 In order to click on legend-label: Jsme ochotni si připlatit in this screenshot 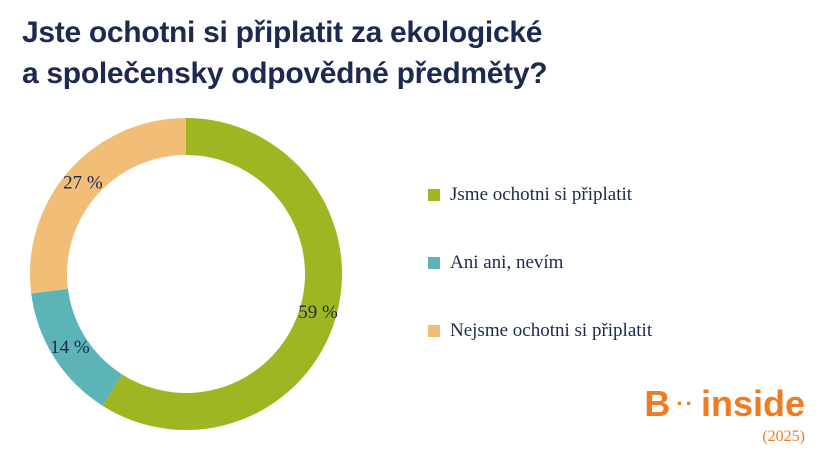, I will do `click(541, 194)`.